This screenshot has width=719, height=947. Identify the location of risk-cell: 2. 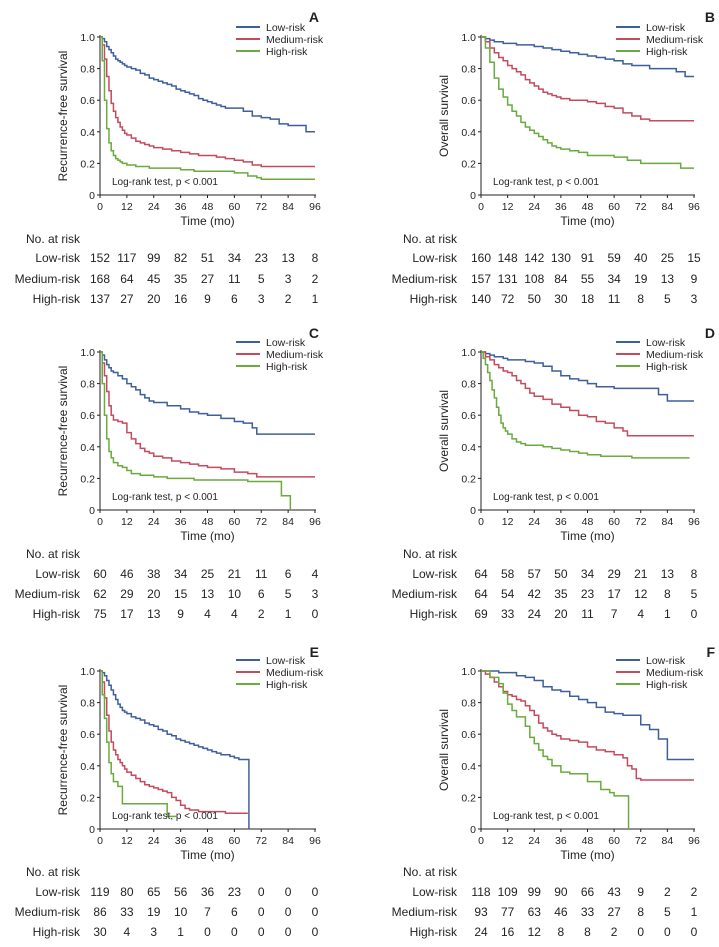
(694, 892).